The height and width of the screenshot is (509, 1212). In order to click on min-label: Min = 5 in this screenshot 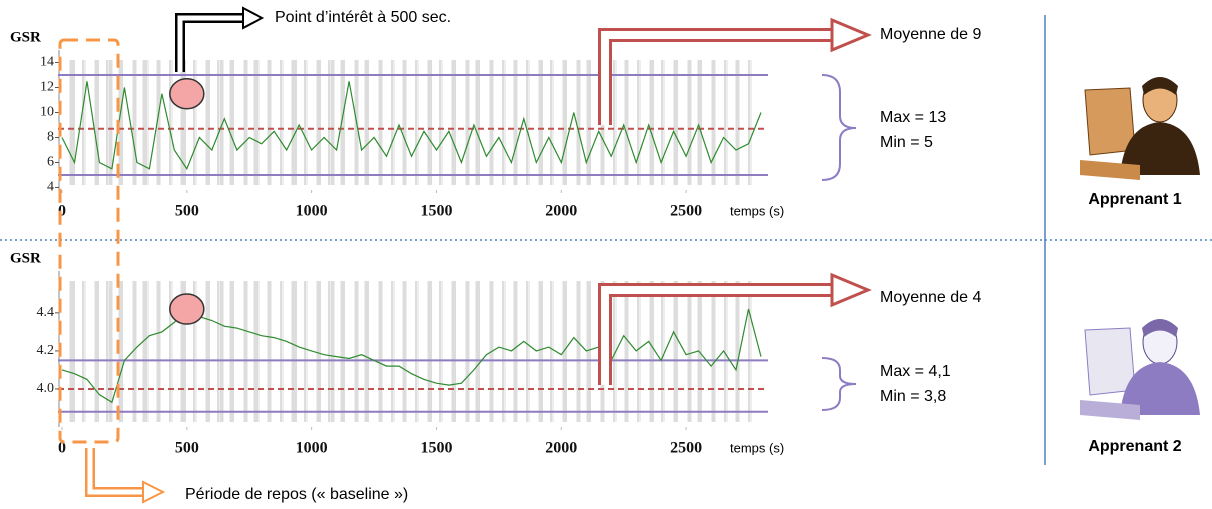, I will do `click(906, 142)`.